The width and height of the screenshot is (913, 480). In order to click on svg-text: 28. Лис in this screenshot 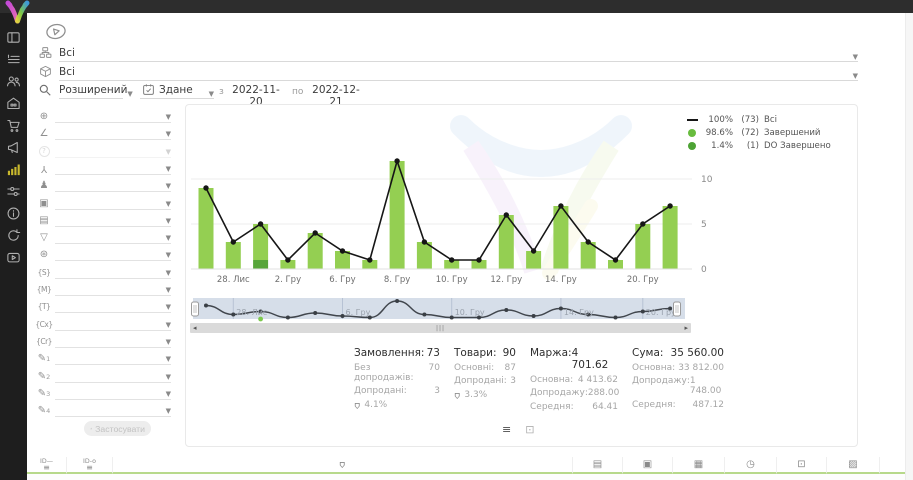, I will do `click(251, 312)`.